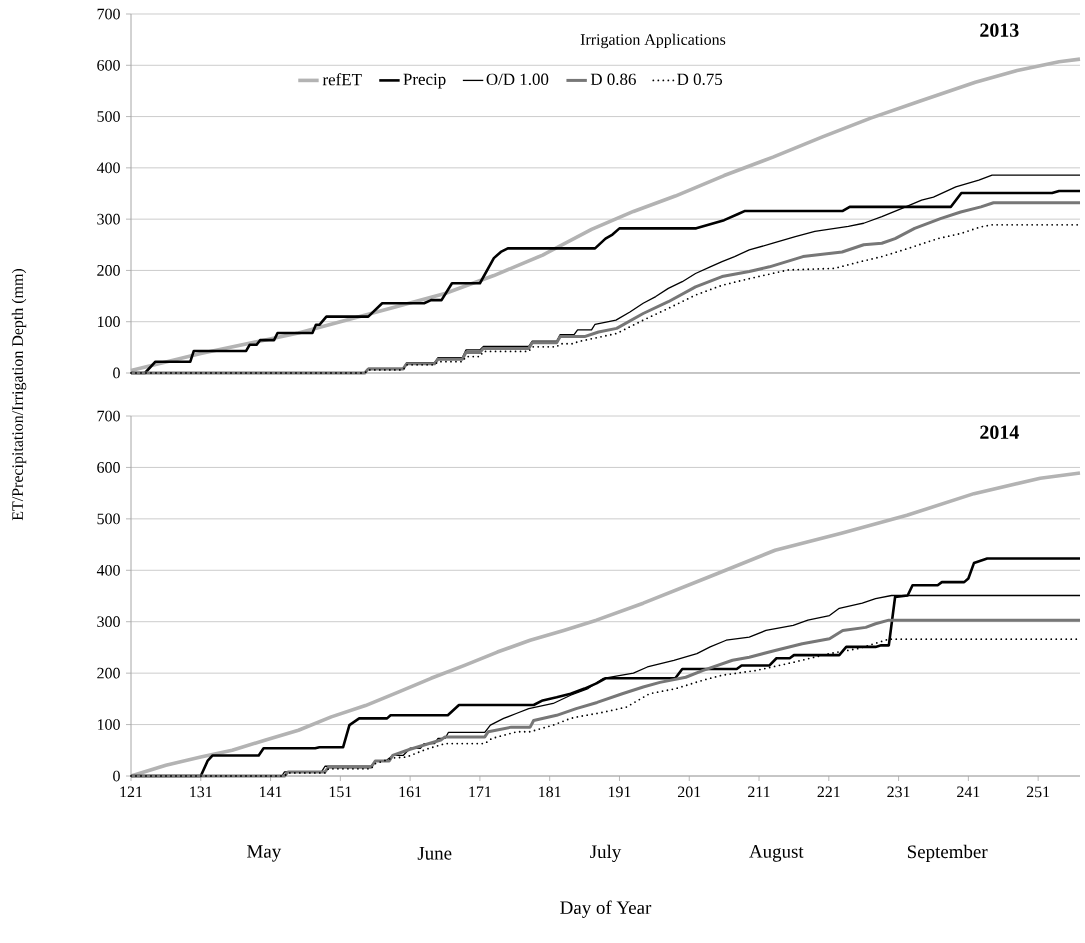 This screenshot has height=943, width=1085. What do you see at coordinates (653, 41) in the screenshot?
I see `legend-title: Irrigation Applications` at bounding box center [653, 41].